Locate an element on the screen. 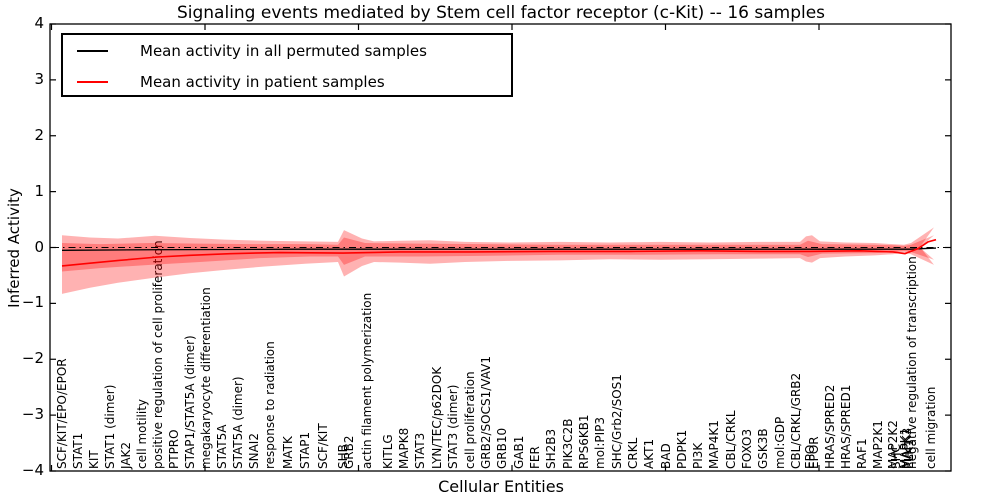 Image resolution: width=1000 pixels, height=500 pixels. legend-line-sample-patient is located at coordinates (92, 81).